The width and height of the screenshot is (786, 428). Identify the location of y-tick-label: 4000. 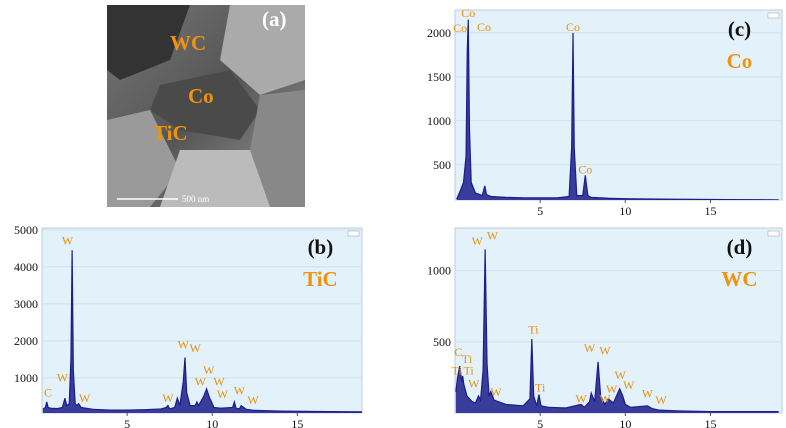
(26, 267).